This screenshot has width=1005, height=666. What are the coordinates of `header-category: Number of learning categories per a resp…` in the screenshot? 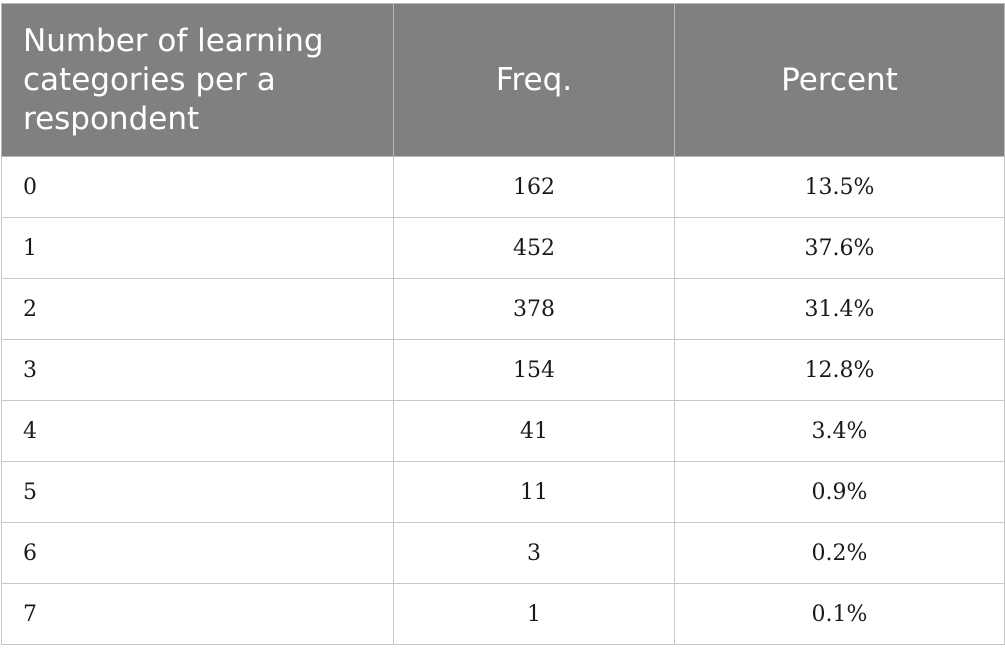 It's located at (197, 80).